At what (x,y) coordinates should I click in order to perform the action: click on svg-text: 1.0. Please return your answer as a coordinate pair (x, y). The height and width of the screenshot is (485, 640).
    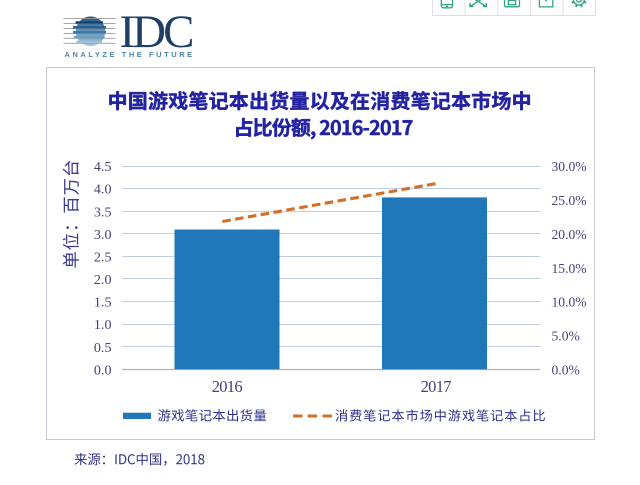
    Looking at the image, I should click on (103, 324).